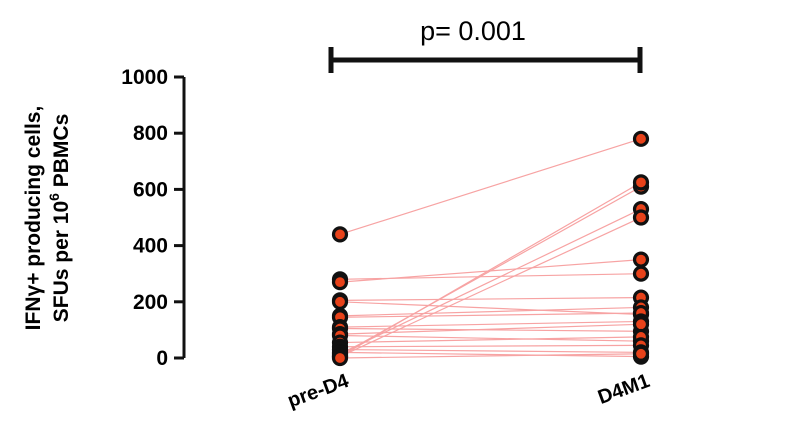 The height and width of the screenshot is (430, 785). I want to click on svg-text: IFNγ+ producing cells,, so click(33, 218).